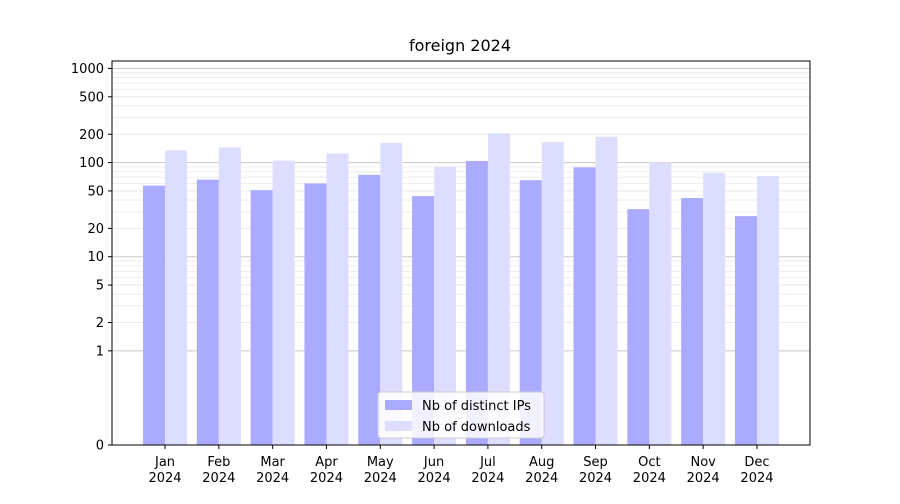  Describe the element at coordinates (433, 462) in the screenshot. I see `x-tick-label: Jun` at that location.